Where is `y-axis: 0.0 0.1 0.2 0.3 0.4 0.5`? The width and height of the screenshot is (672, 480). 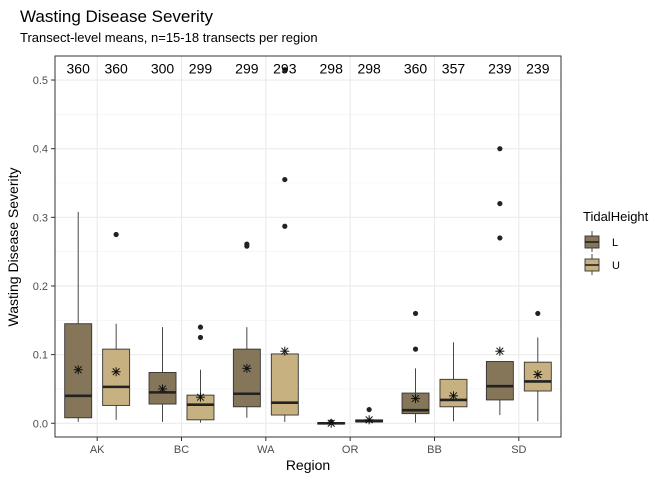 y-axis: 0.0 0.1 0.2 0.3 0.4 0.5 is located at coordinates (44, 252).